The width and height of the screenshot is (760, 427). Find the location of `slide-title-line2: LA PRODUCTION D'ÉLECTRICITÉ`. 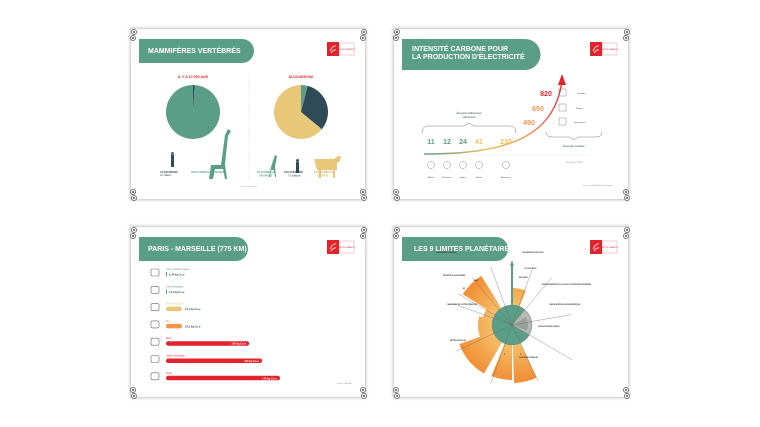

slide-title-line2: LA PRODUCTION D'ÉLECTRICITÉ is located at coordinates (468, 56).